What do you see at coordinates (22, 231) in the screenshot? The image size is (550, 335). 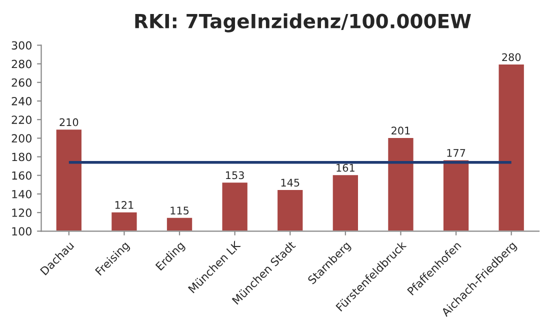 I see `y-tick-label: 100` at bounding box center [22, 231].